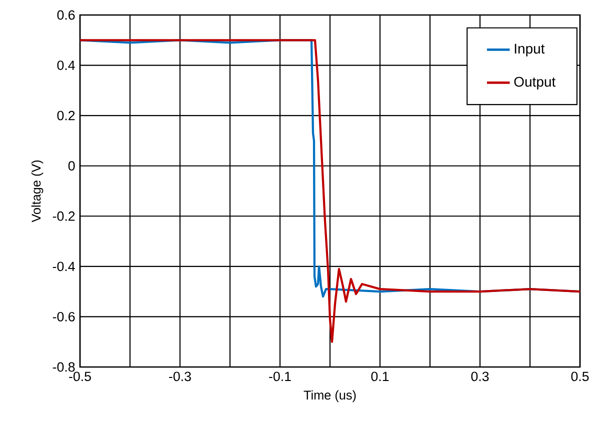  Describe the element at coordinates (63, 367) in the screenshot. I see `y-tick-label: -0.8` at that location.